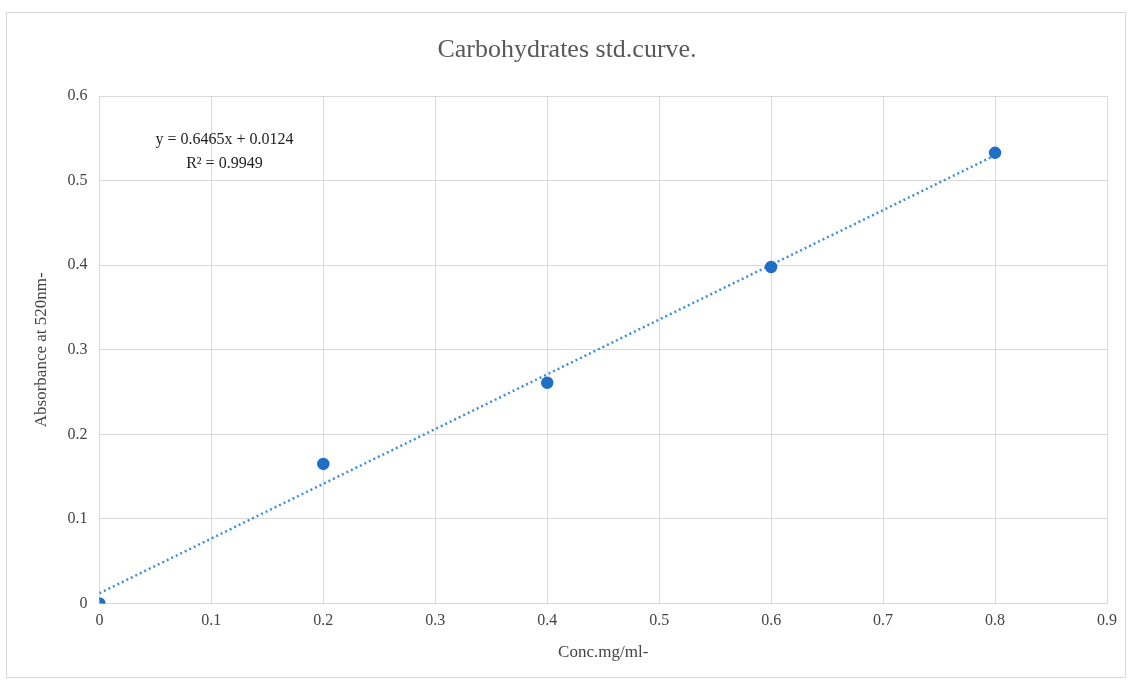 This screenshot has width=1129, height=681. I want to click on x-tick-label: 0.1, so click(211, 620).